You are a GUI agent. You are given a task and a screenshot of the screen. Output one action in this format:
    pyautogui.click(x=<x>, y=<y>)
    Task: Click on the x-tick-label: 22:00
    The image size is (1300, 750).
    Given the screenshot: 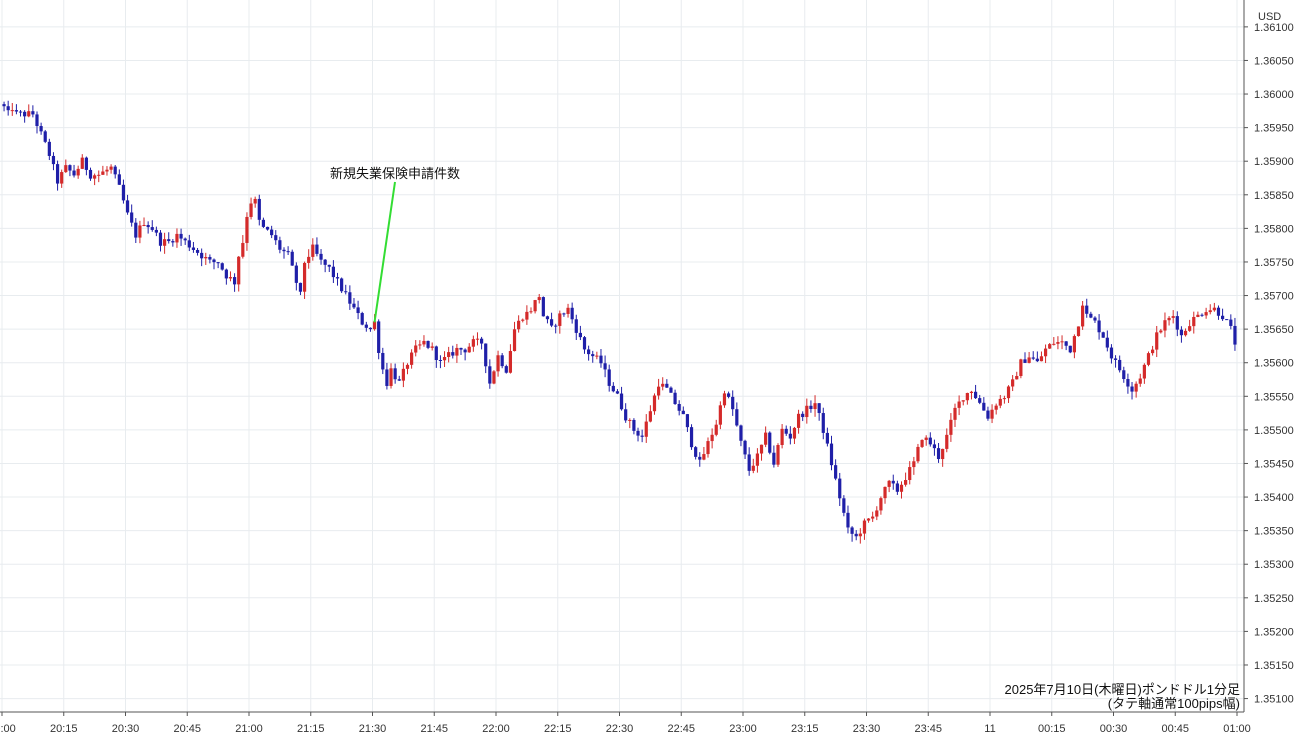 What is the action you would take?
    pyautogui.click(x=496, y=729)
    